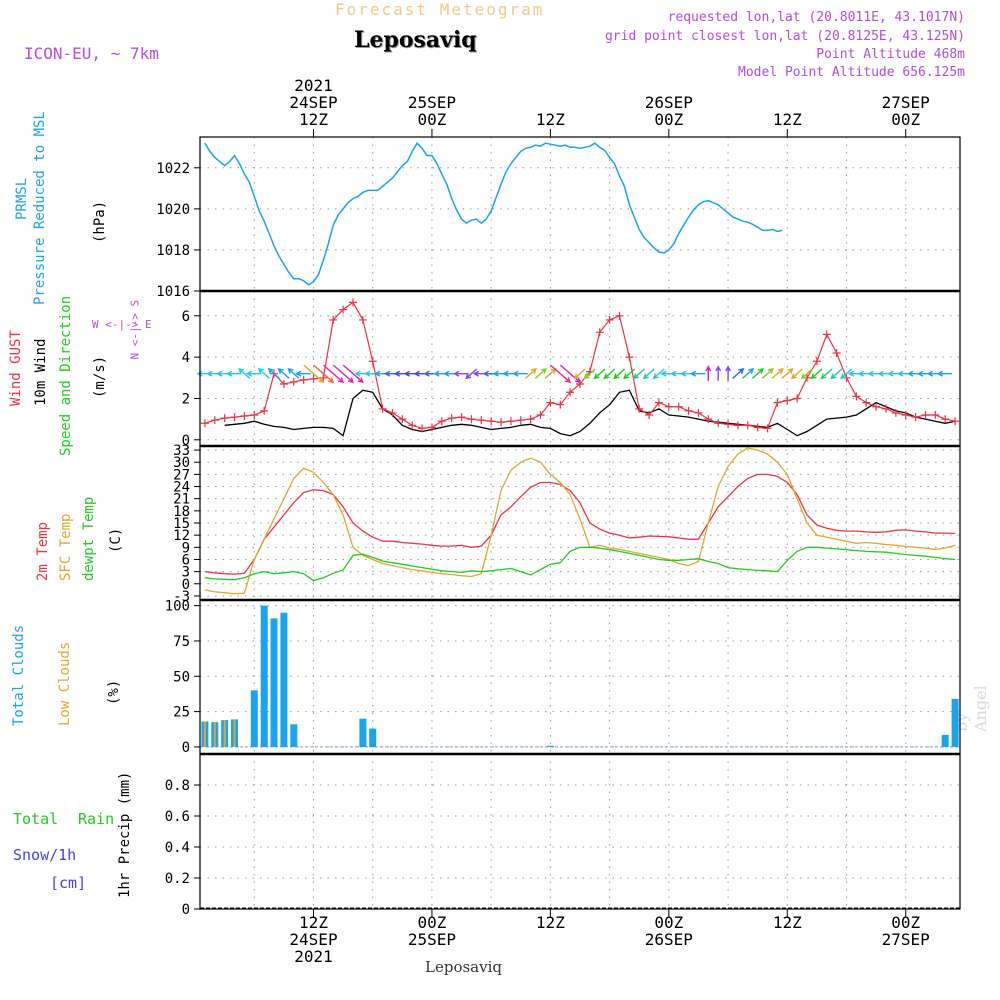 This screenshot has width=1000, height=1000. Describe the element at coordinates (68, 883) in the screenshot. I see `precip-snow-unit: [cm]` at that location.